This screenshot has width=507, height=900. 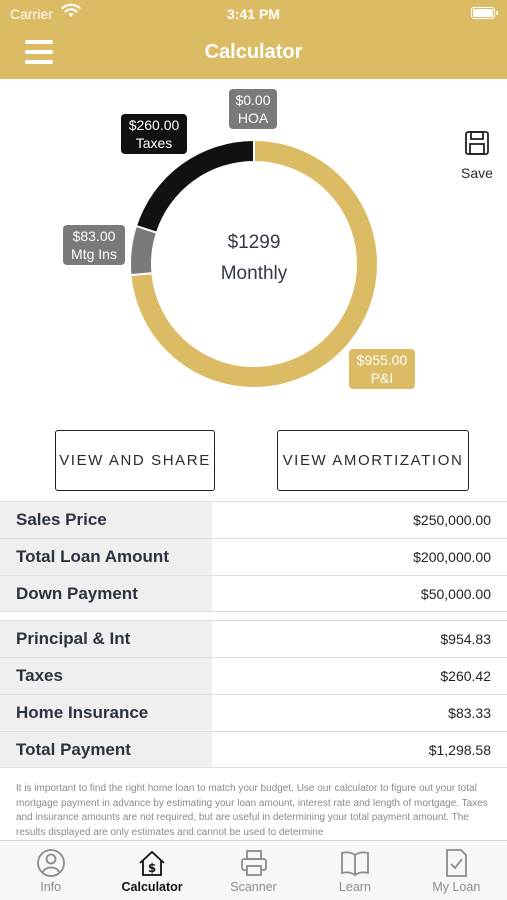 I want to click on open-book-icon, so click(x=355, y=864).